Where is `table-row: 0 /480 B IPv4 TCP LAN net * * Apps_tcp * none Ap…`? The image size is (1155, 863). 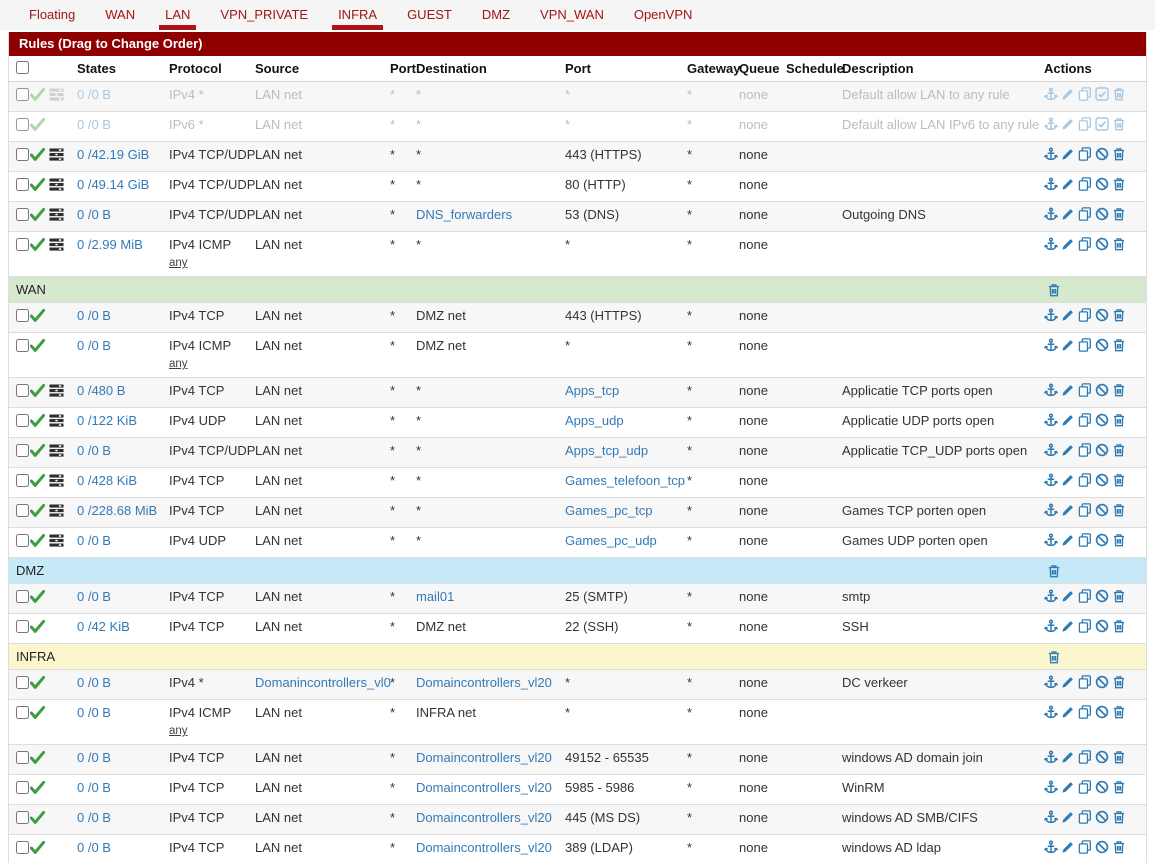
table-row: 0 /480 B IPv4 TCP LAN net * * Apps_tcp * none Ap… is located at coordinates (577, 392).